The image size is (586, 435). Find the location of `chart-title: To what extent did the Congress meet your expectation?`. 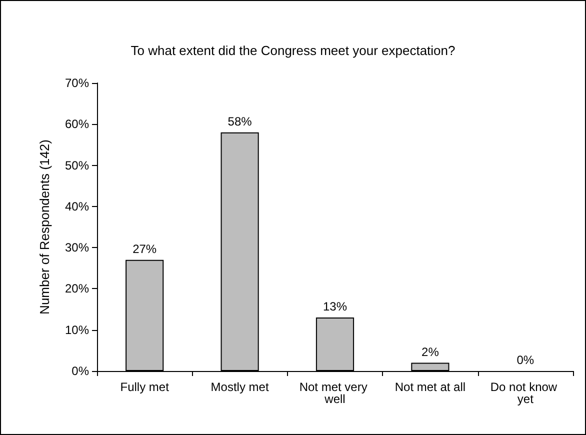

chart-title: To what extent did the Congress meet your expectation? is located at coordinates (293, 50).